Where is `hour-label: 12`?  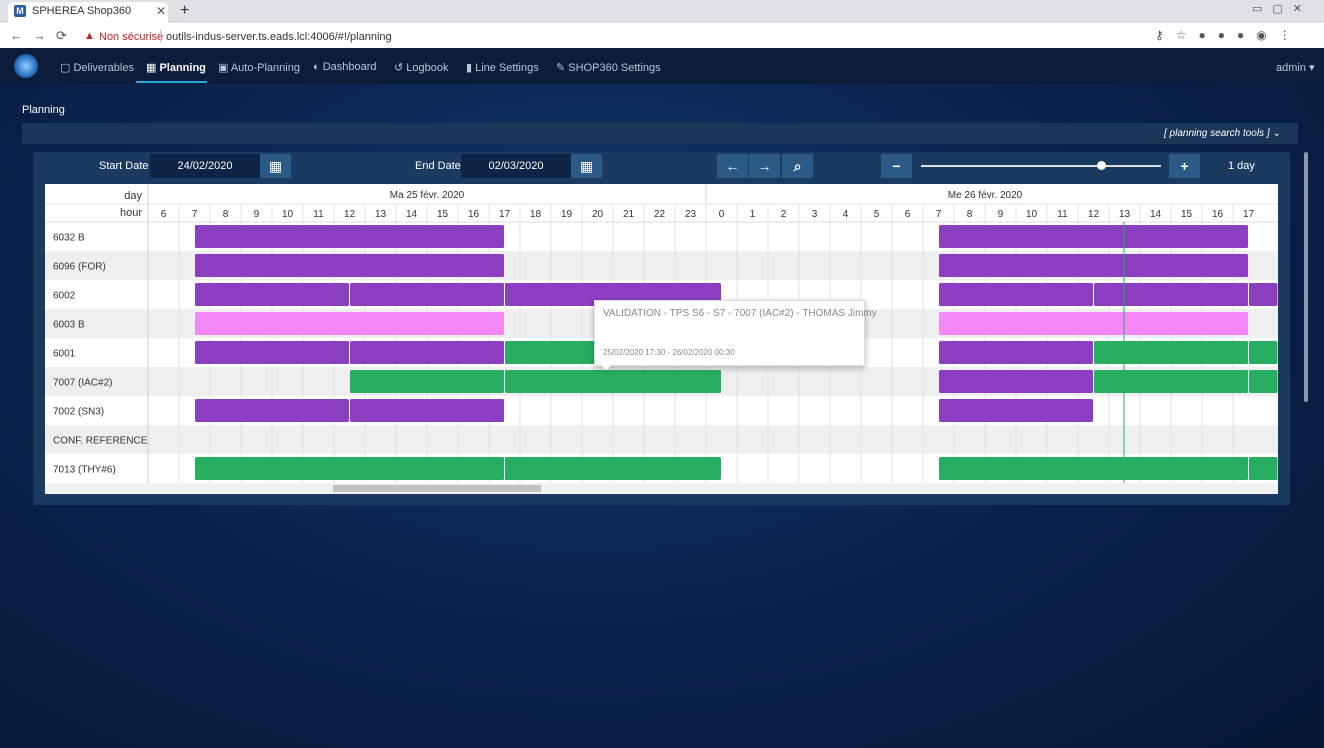
hour-label: 12 is located at coordinates (350, 214).